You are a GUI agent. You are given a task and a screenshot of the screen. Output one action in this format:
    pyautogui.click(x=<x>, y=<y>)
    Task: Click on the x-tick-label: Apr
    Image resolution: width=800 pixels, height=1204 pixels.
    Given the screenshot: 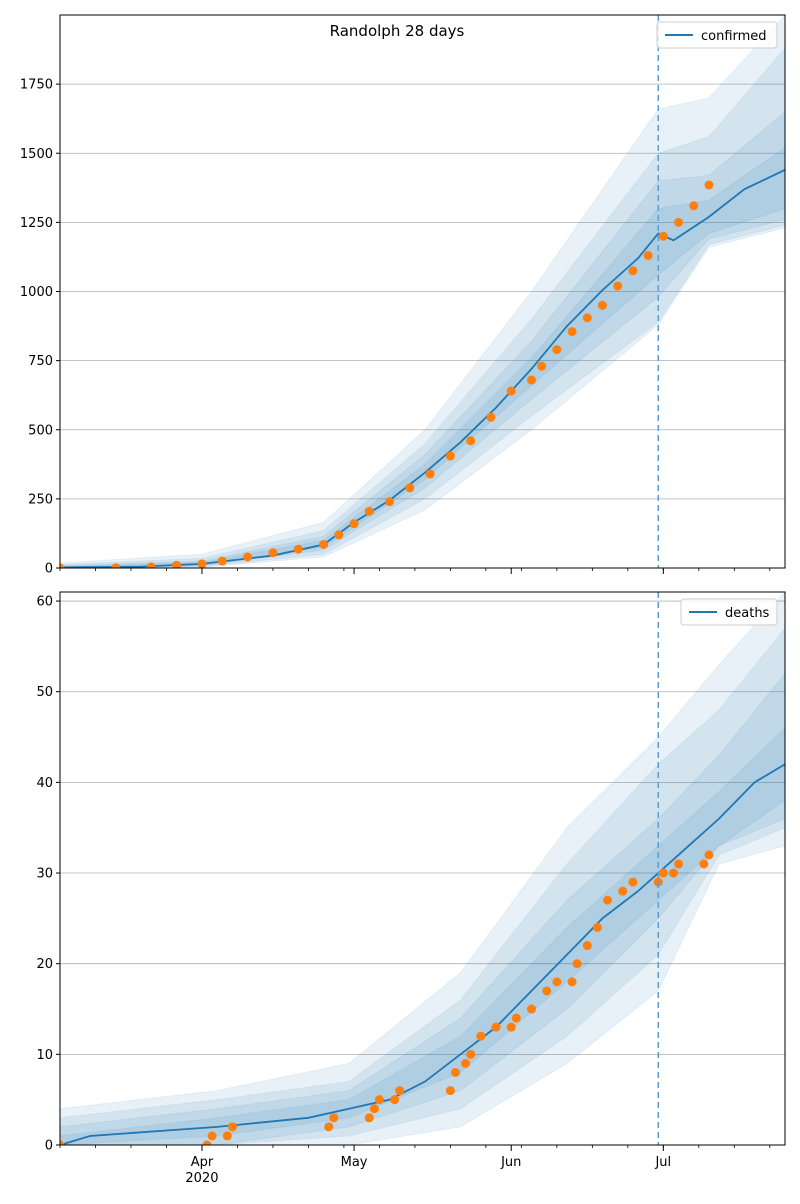 What is the action you would take?
    pyautogui.click(x=202, y=1162)
    